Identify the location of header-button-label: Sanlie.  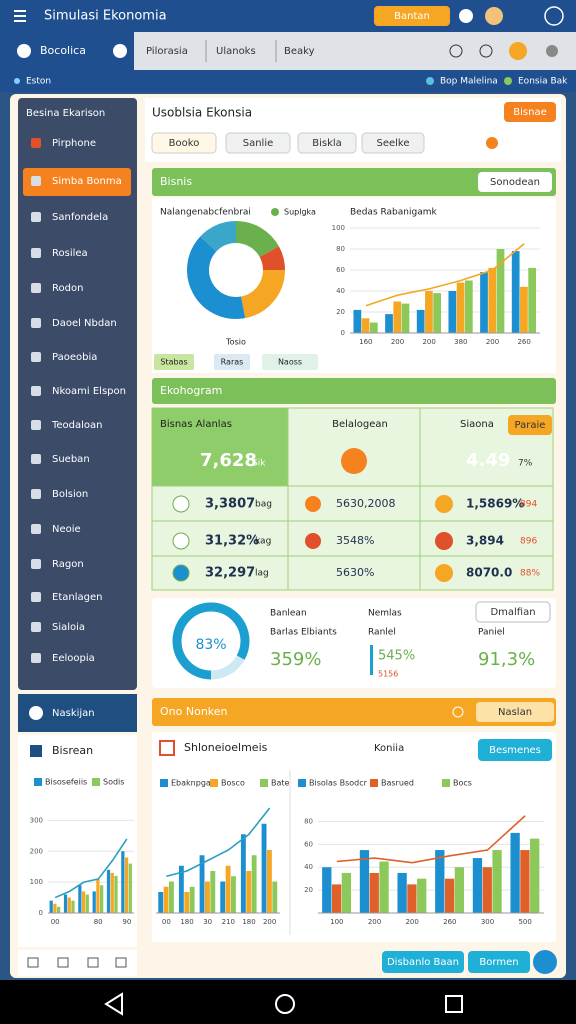
(258, 143).